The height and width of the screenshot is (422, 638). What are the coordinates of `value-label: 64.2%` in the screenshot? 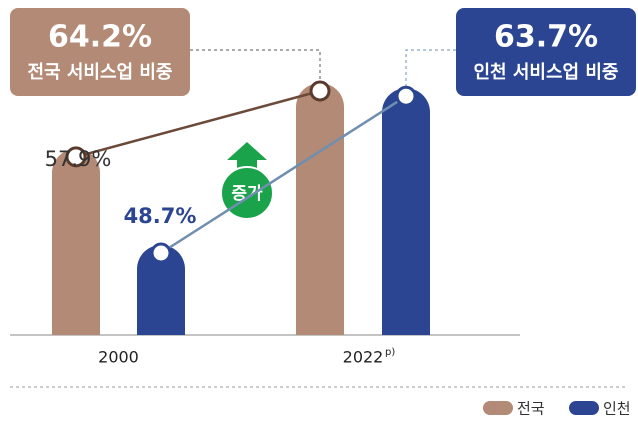 It's located at (100, 37).